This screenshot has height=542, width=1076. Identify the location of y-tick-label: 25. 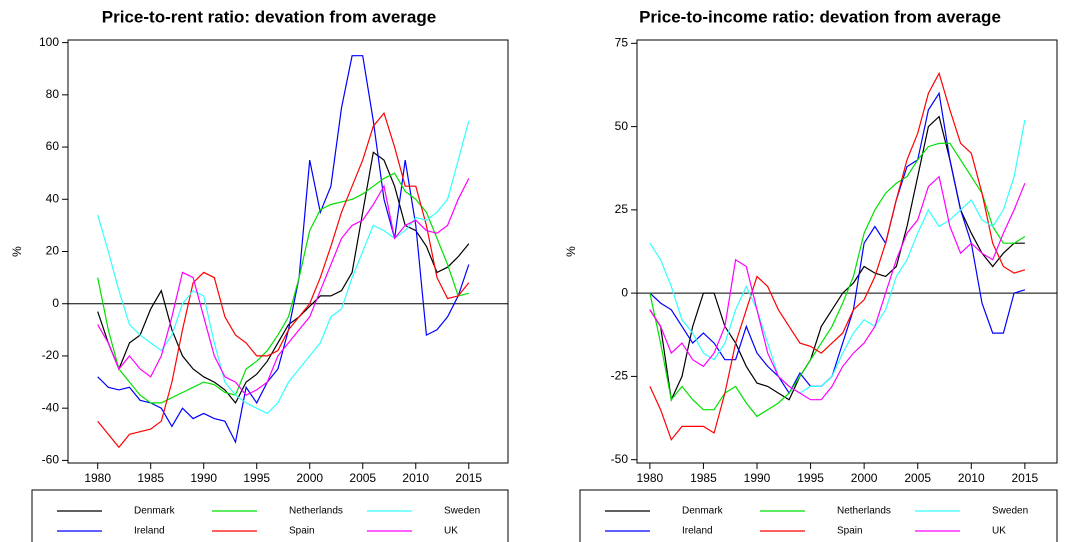
(622, 209).